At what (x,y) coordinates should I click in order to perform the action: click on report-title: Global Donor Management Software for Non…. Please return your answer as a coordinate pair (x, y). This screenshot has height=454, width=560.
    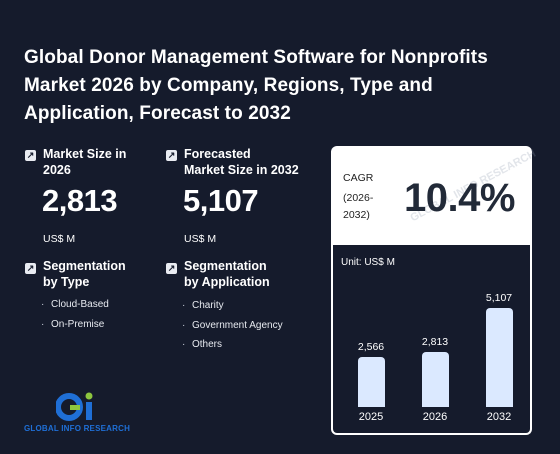
    Looking at the image, I should click on (256, 85).